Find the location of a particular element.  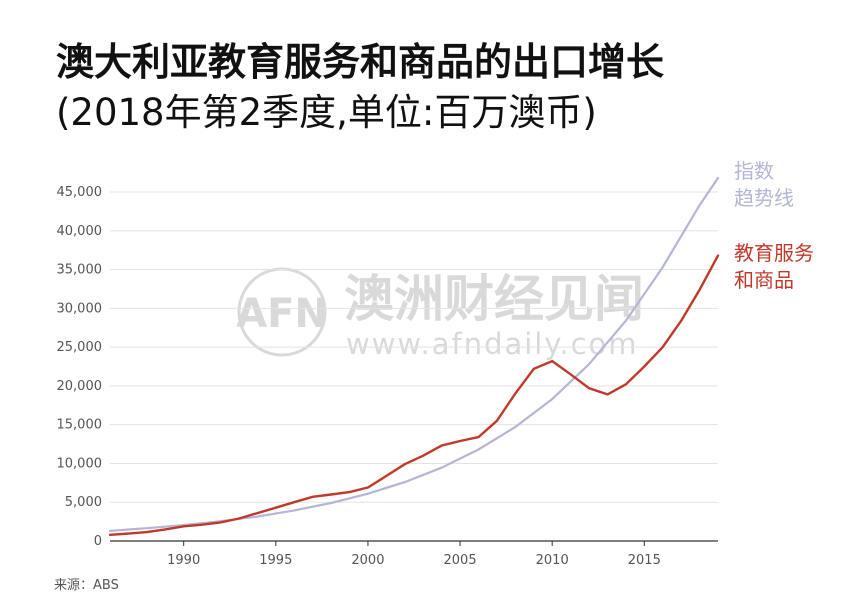

watermark: AFN 澳洲财经见闻 www.afndaily.com is located at coordinates (440, 314).